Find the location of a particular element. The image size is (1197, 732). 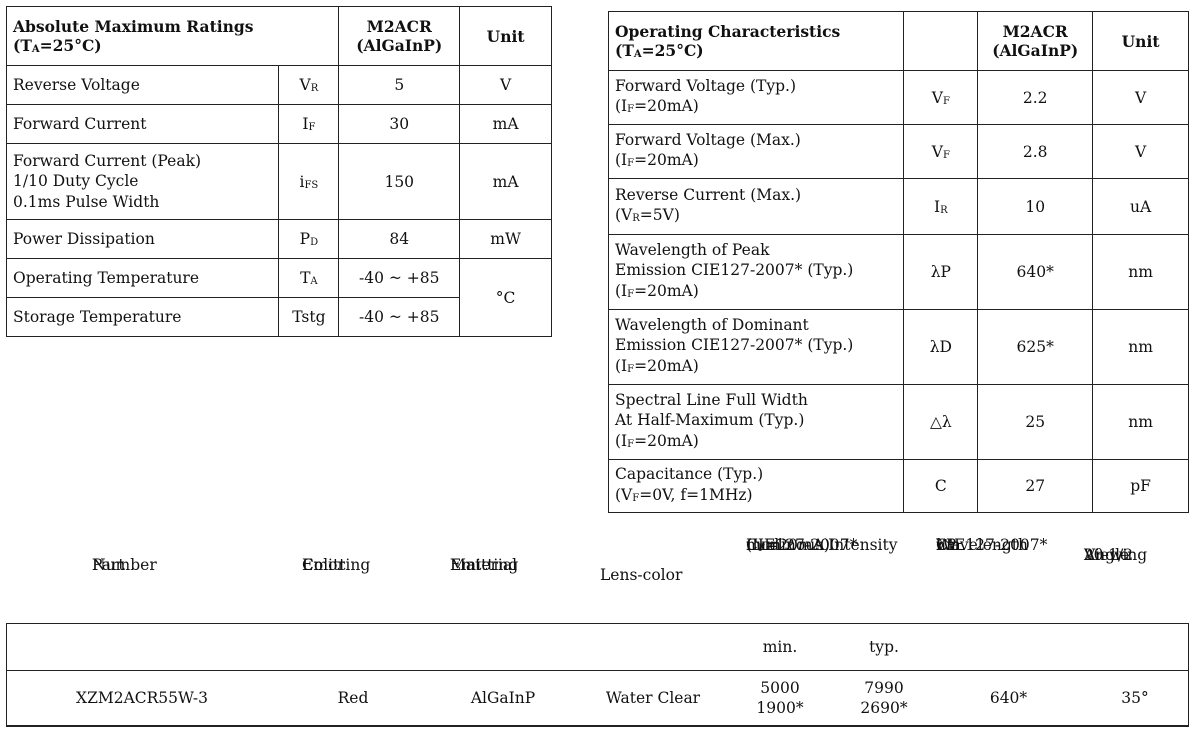

value-cell: 150 is located at coordinates (399, 181).